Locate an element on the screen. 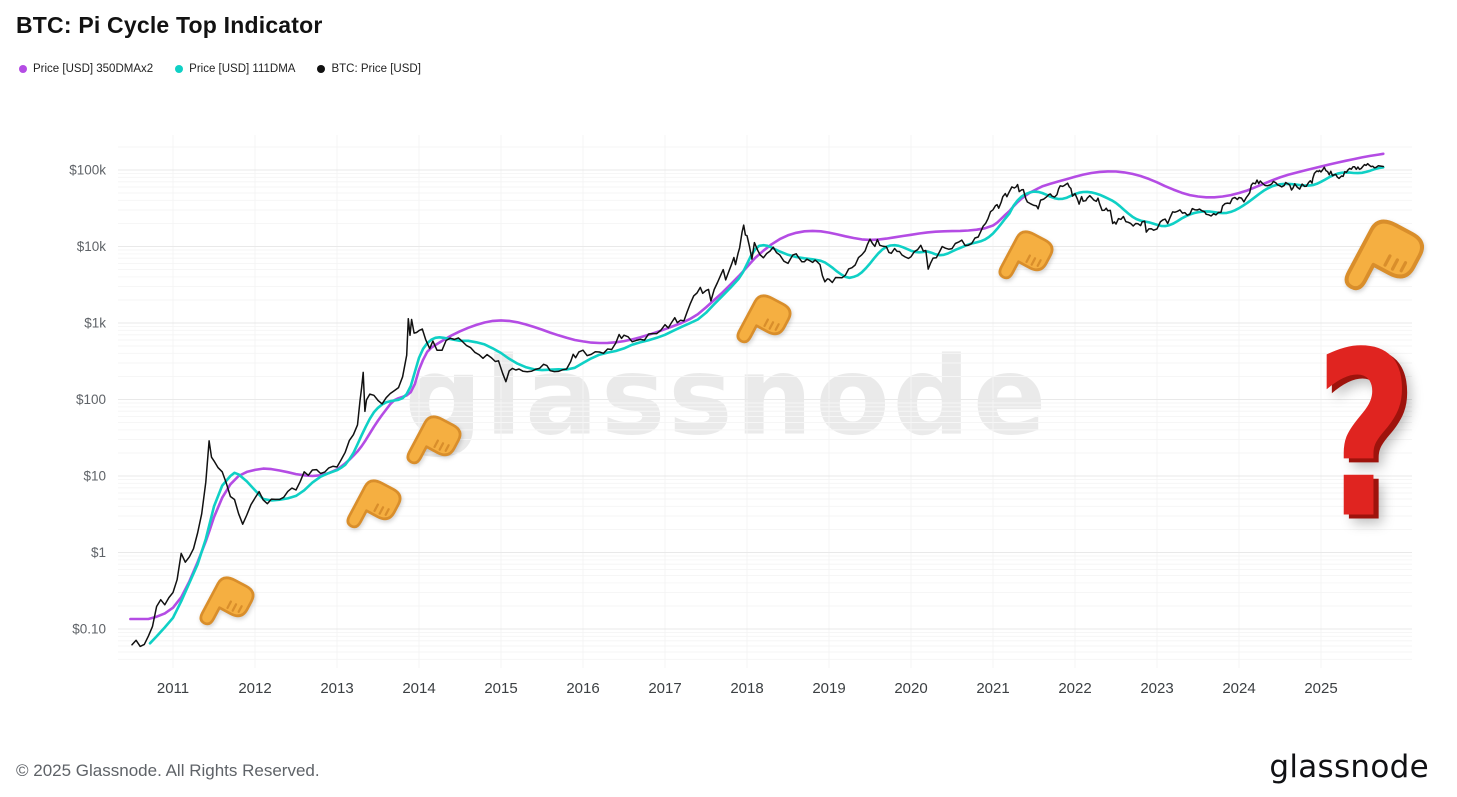  legend-label-btc-price: BTC: Price [USD] is located at coordinates (376, 69).